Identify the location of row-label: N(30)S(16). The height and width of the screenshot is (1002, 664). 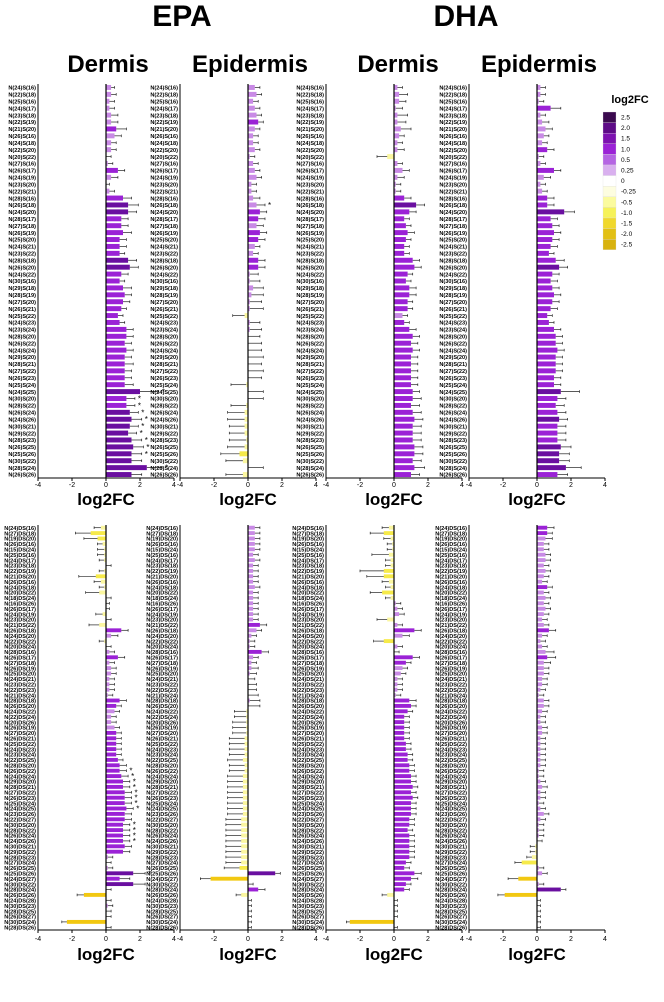
(453, 282).